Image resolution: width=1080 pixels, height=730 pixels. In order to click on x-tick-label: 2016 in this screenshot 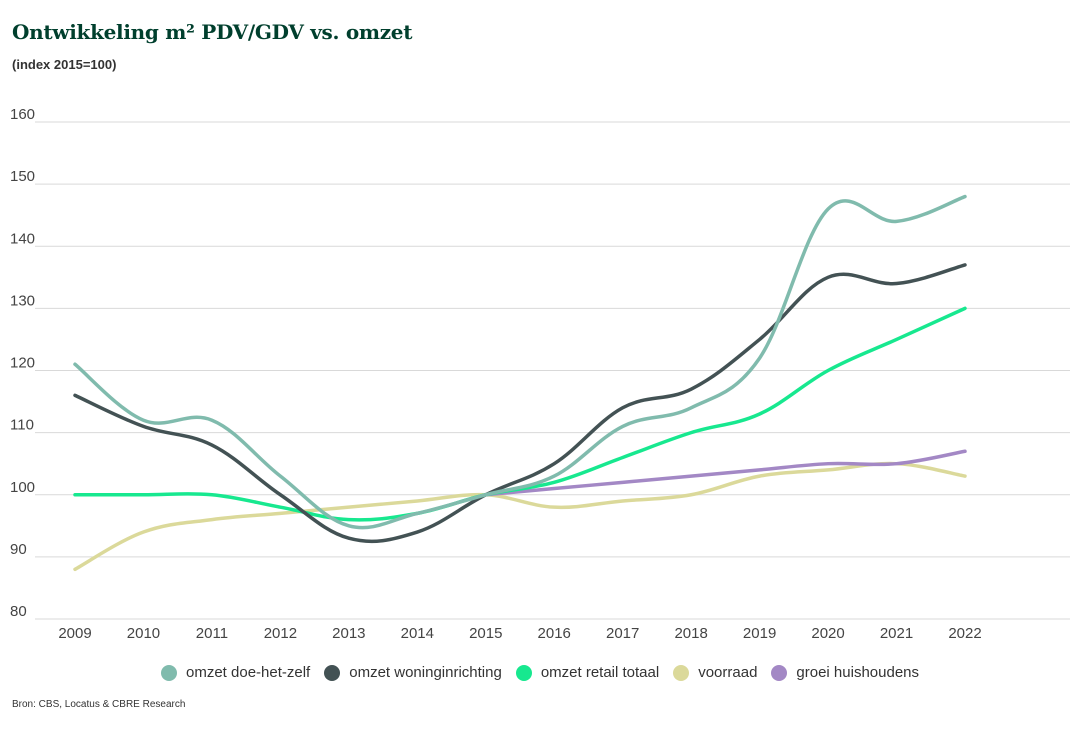, I will do `click(554, 633)`.